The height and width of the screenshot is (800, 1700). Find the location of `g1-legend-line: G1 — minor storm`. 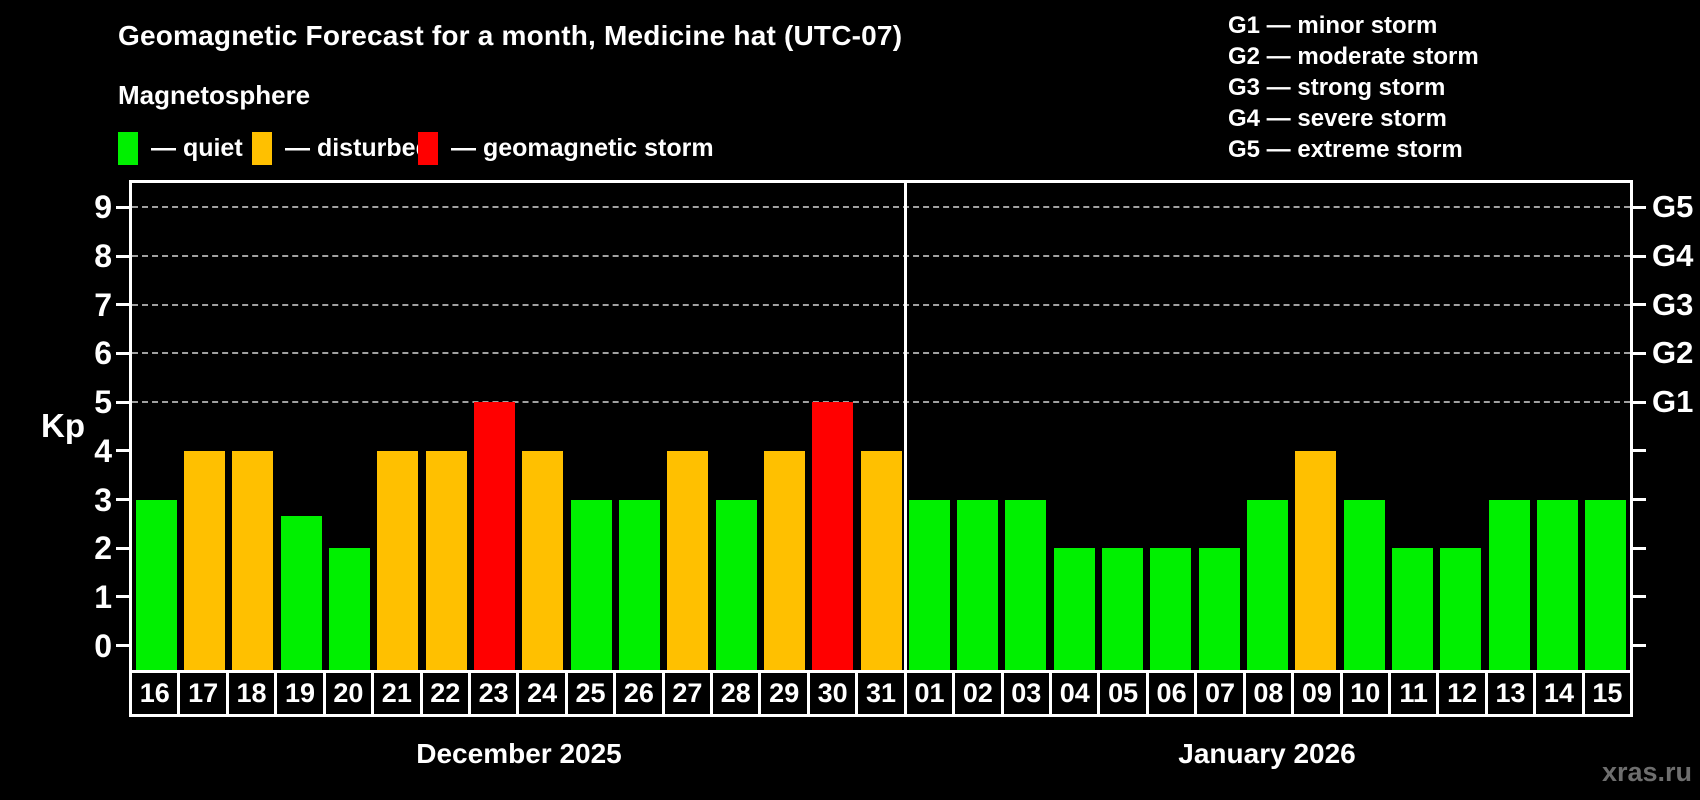

g1-legend-line: G1 — minor storm is located at coordinates (1333, 25).